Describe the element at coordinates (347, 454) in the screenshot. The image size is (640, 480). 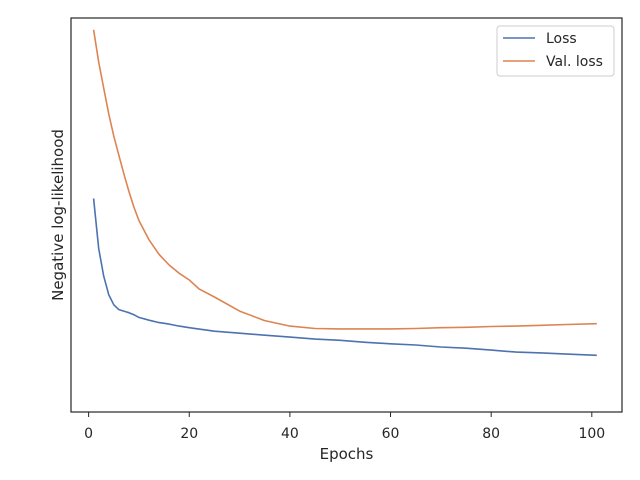
I see `x-axis-label: Epochs` at that location.